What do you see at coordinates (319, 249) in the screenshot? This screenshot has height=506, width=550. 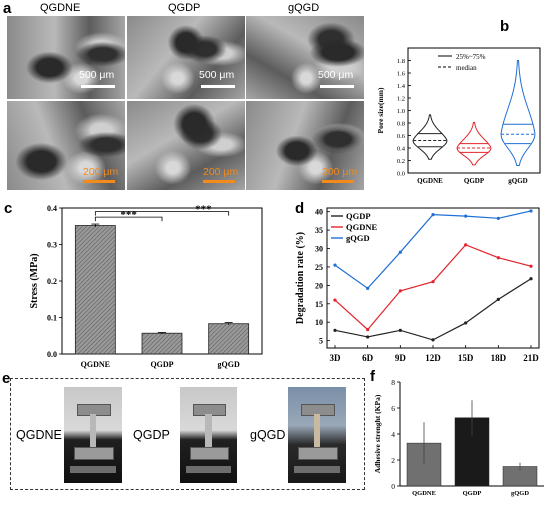 I see `y-tick-label: 30` at bounding box center [319, 249].